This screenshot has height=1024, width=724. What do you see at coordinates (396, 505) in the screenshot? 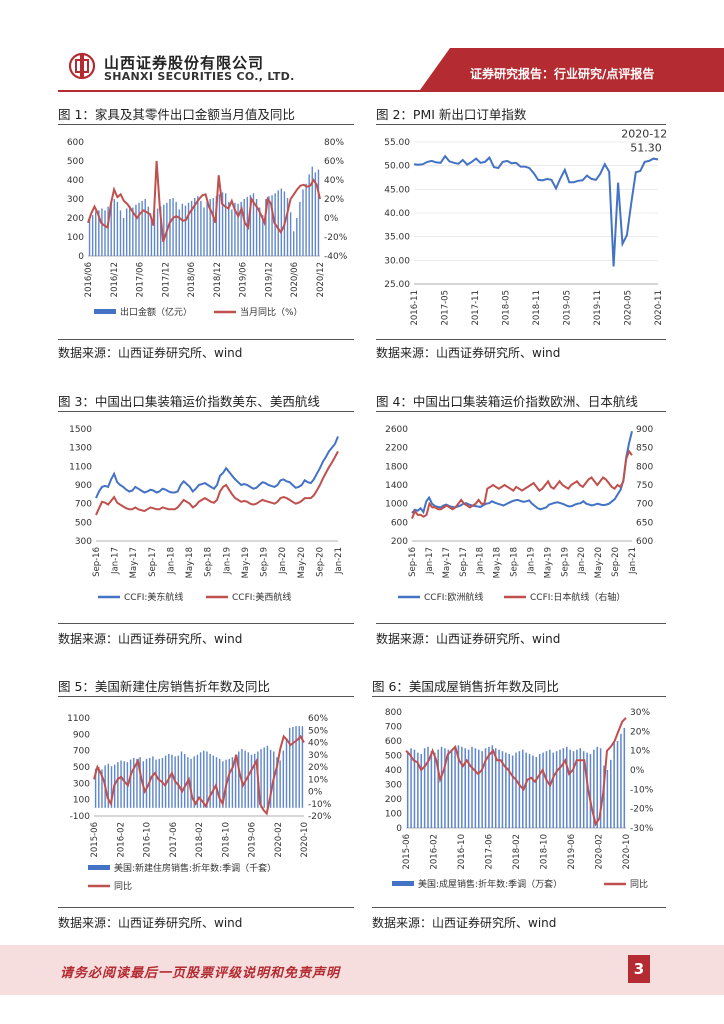
I see `y-tick-label: 1000` at bounding box center [396, 505].